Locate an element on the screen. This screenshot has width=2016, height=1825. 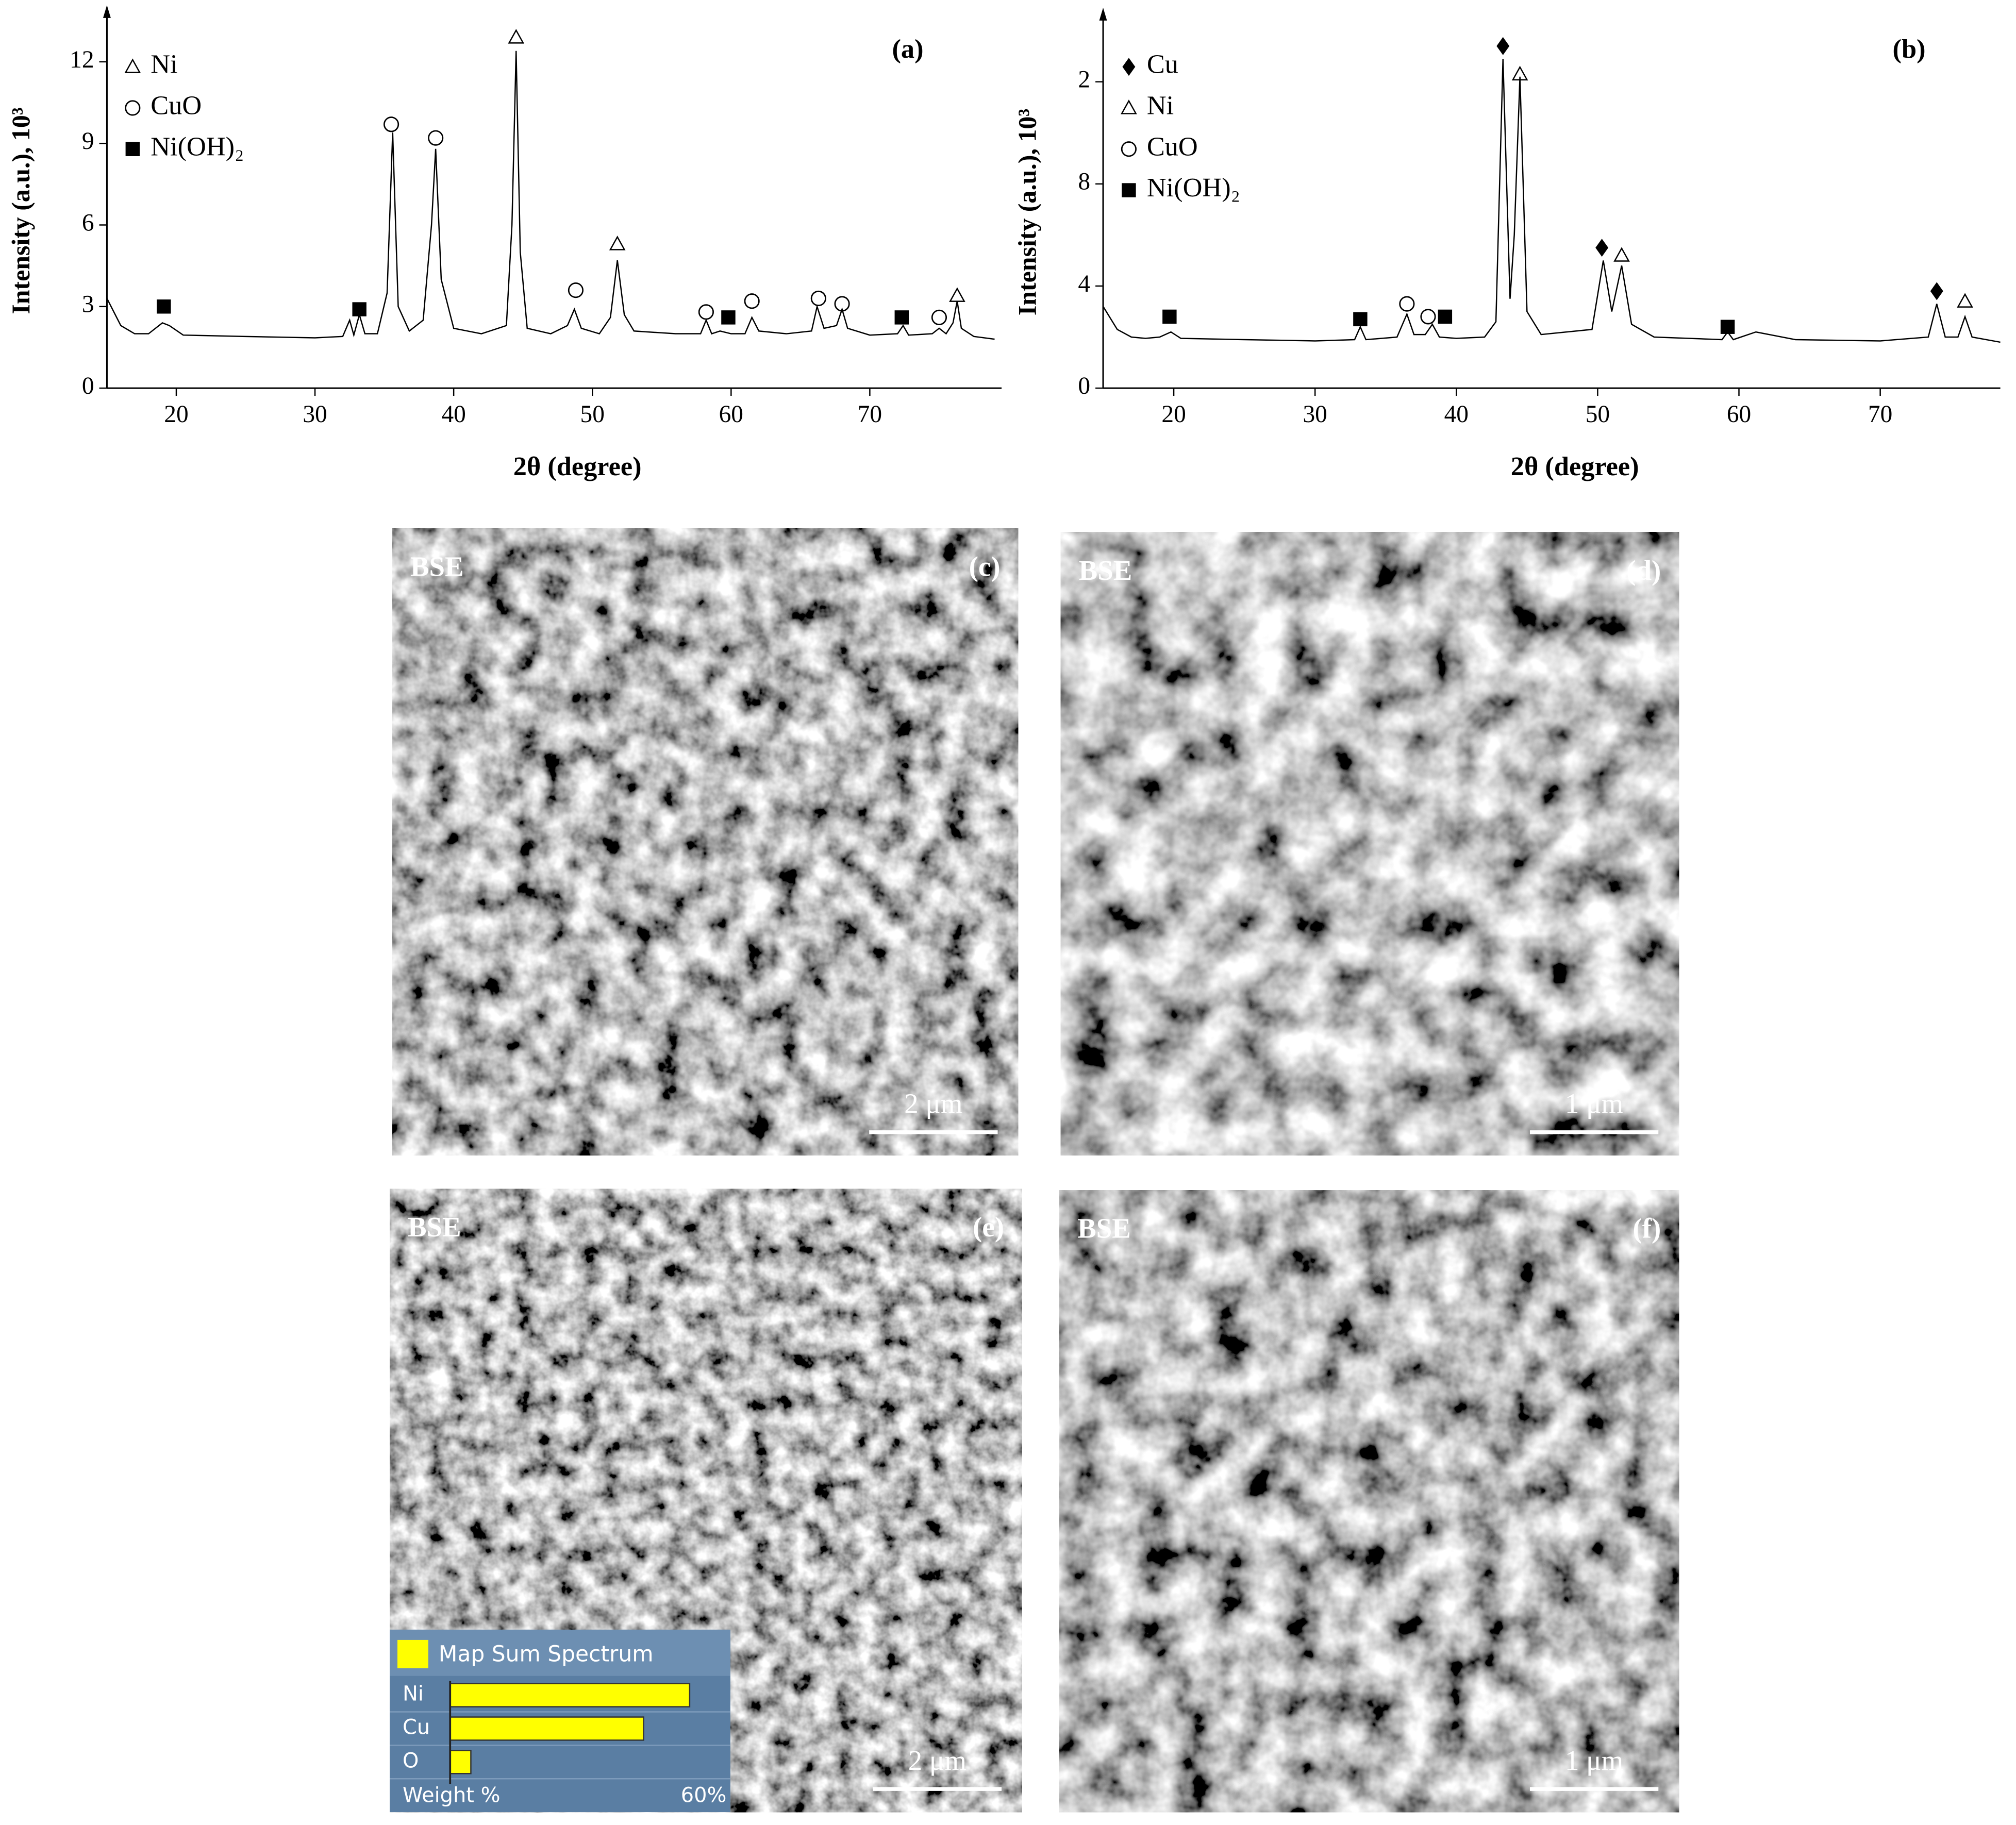
legend-label: Ni is located at coordinates (1160, 105).